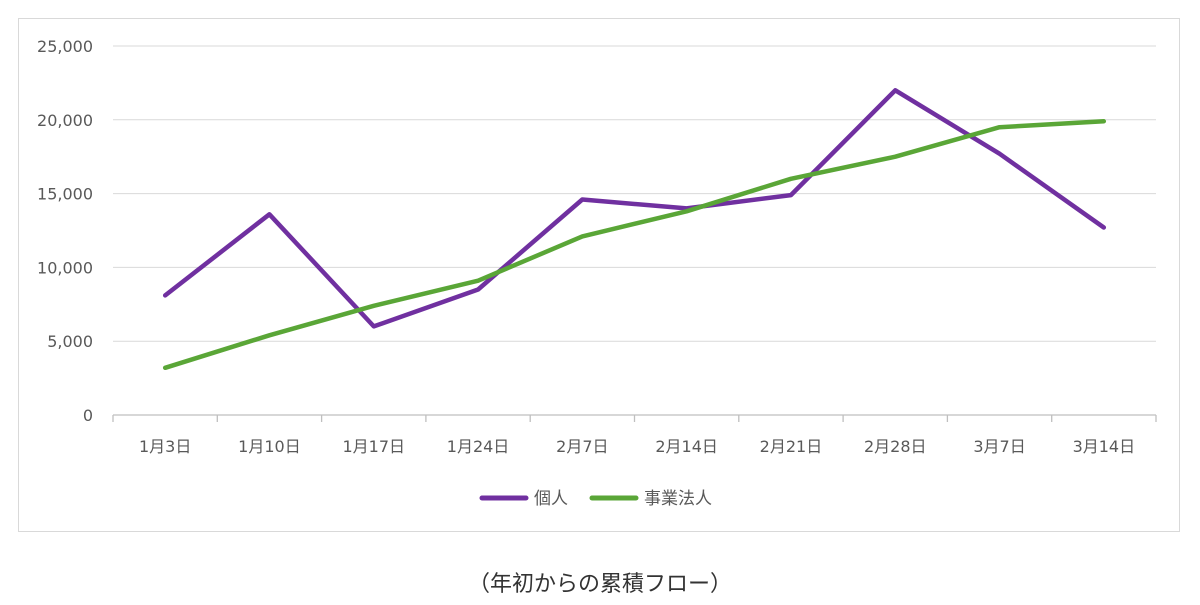  What do you see at coordinates (478, 446) in the screenshot?
I see `x-tick-label: 1月24日` at bounding box center [478, 446].